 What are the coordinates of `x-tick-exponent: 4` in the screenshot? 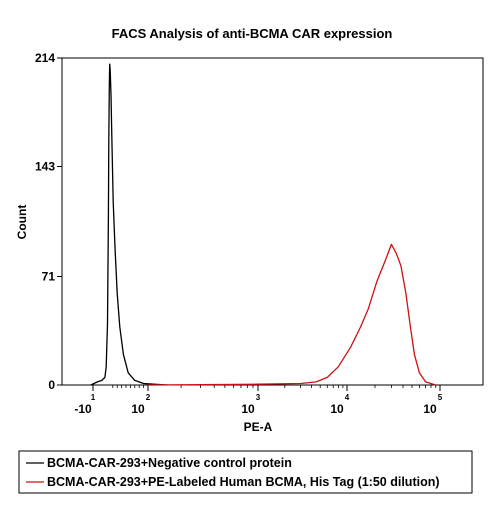 It's located at (347, 397).